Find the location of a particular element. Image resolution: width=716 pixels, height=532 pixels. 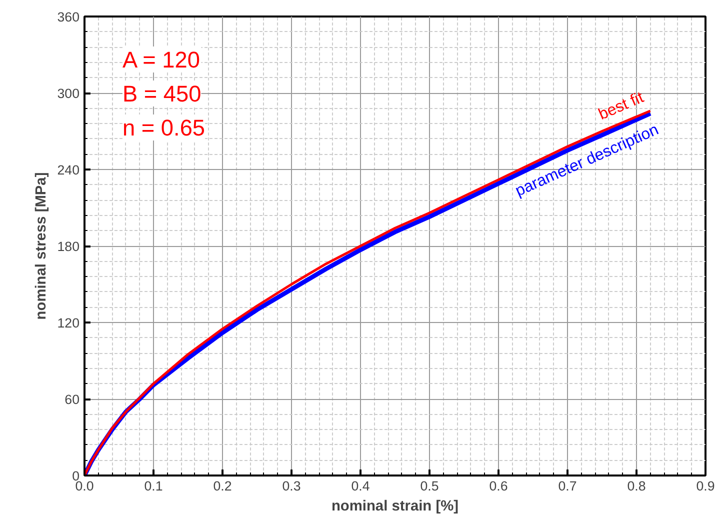

y-axis-title: nominal stress [MPa] is located at coordinates (41, 246).